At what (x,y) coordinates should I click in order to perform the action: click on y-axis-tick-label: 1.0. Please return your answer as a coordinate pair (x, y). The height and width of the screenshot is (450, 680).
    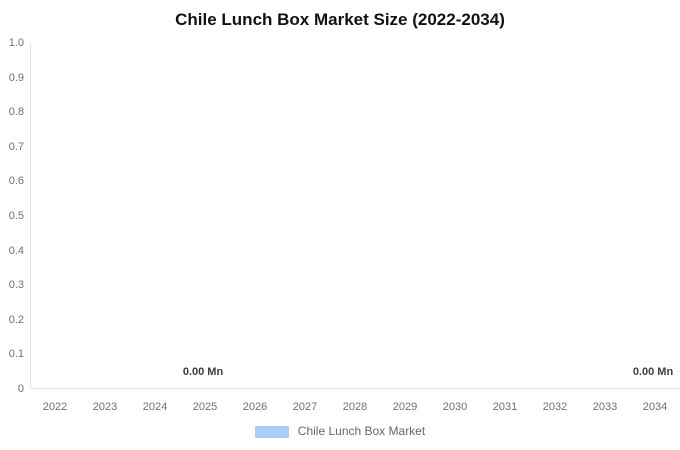
    Looking at the image, I should click on (16, 43).